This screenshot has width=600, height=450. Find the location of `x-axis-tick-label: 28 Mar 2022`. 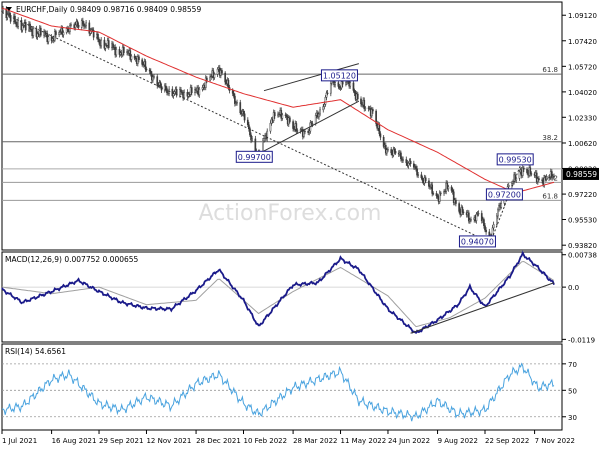

x-axis-tick-label: 28 Mar 2022 is located at coordinates (315, 441).